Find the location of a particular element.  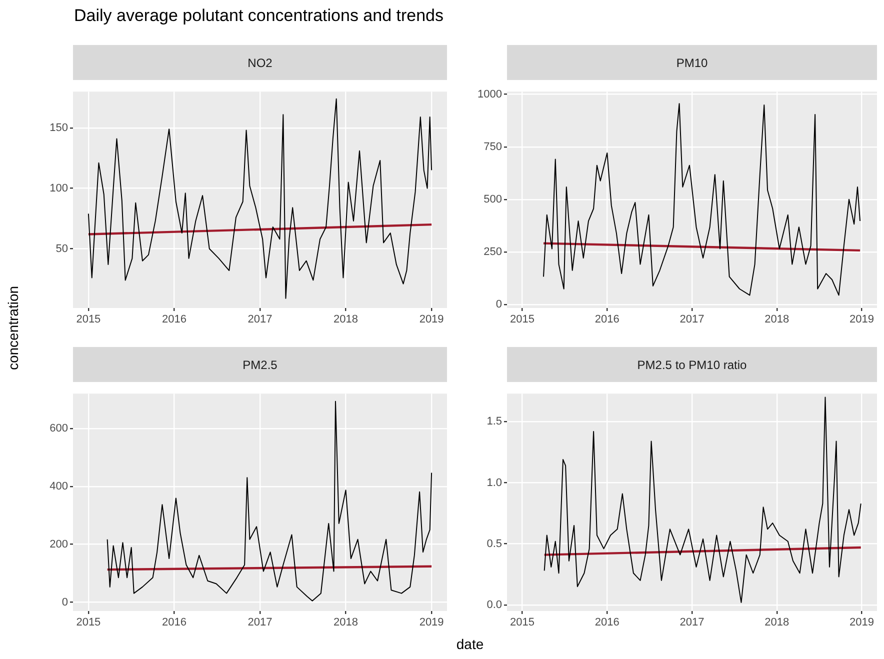

chart-title: PM2.5 is located at coordinates (260, 364).